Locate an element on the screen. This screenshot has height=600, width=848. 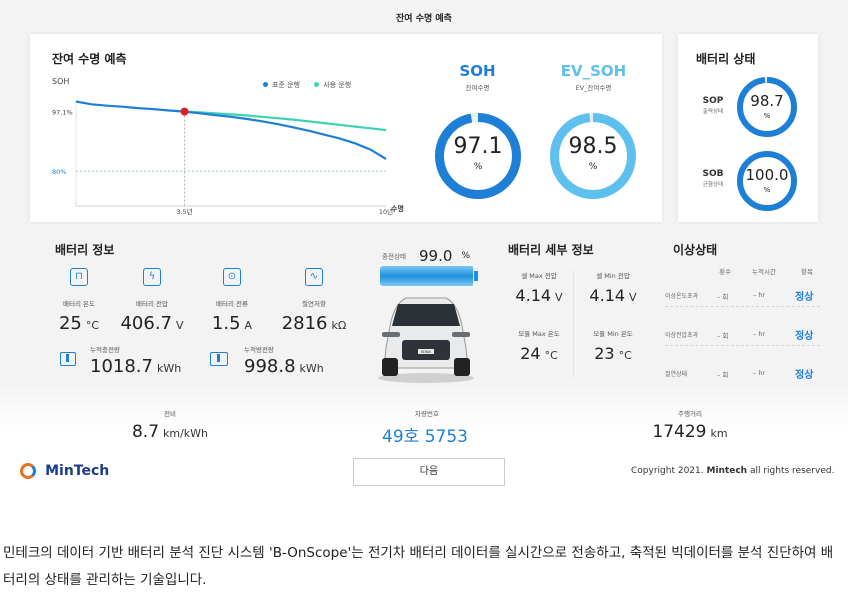
current-point-marker is located at coordinates (184, 111).